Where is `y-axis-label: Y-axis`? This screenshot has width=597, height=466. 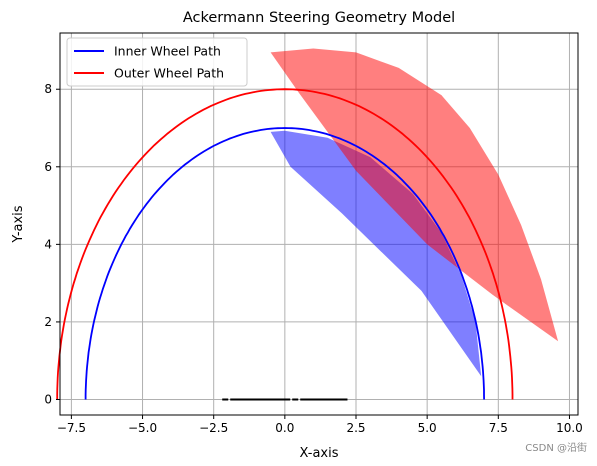
y-axis-label: Y-axis is located at coordinates (18, 224).